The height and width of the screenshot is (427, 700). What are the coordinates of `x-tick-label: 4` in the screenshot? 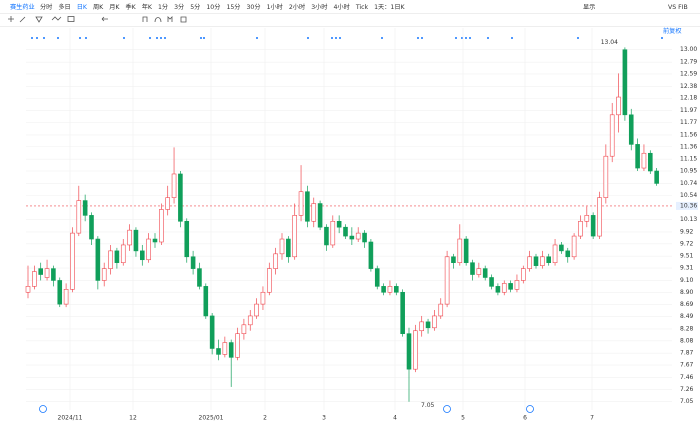 It's located at (395, 418).